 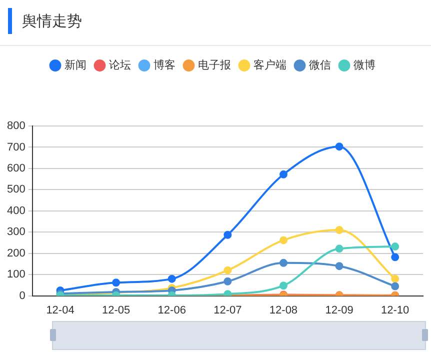 I want to click on y-tick-label: 600, so click(x=16, y=168).